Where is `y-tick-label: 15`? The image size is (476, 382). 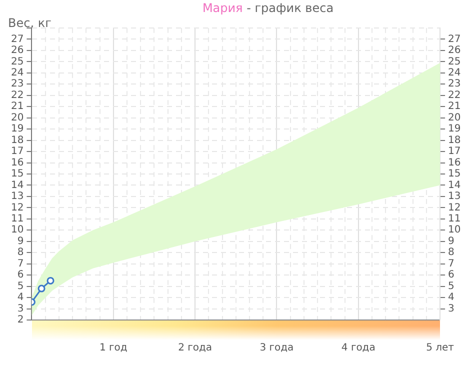
y-tick-label: 15 is located at coordinates (17, 174).